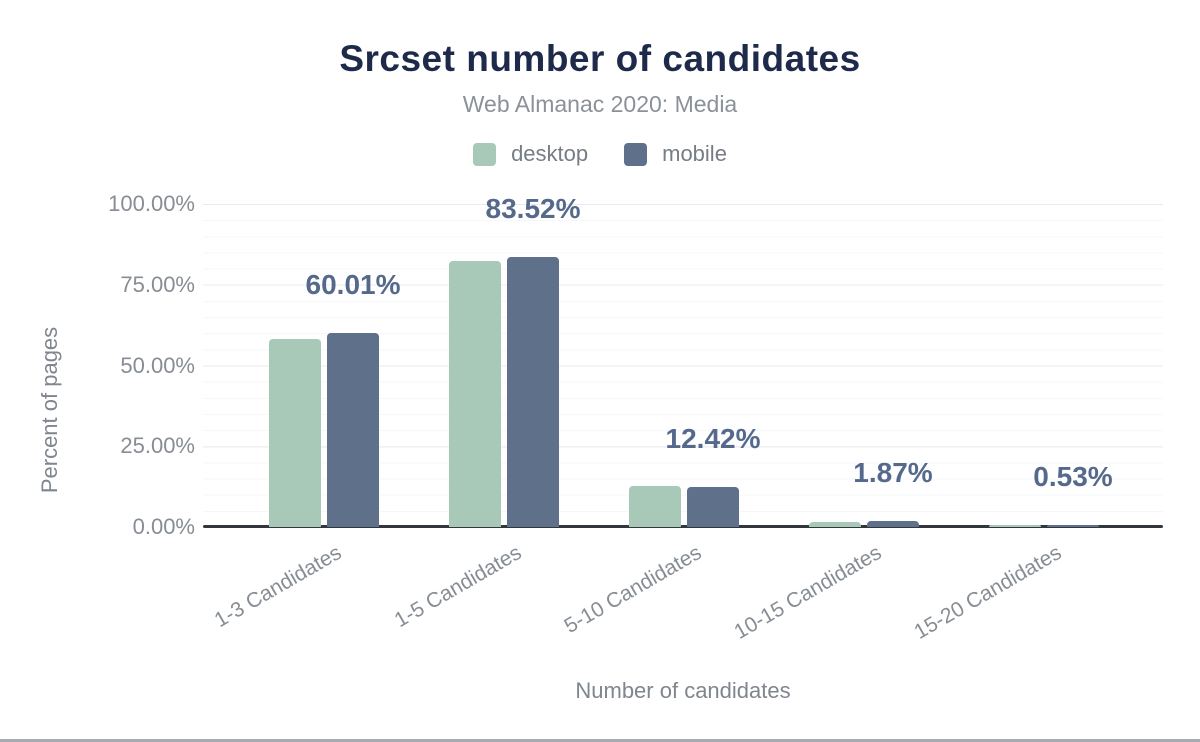 This screenshot has width=1200, height=742. Describe the element at coordinates (157, 365) in the screenshot. I see `y-tick-label: 50.00%` at that location.